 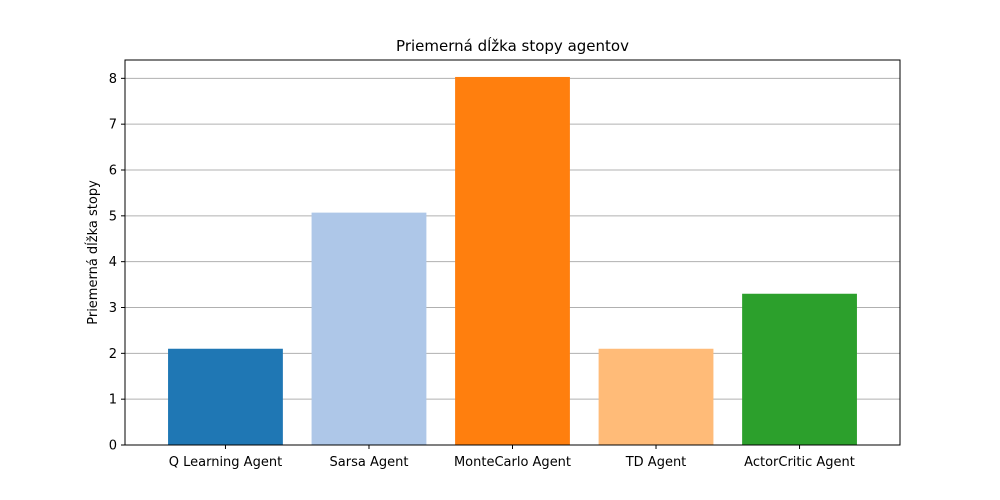 I want to click on y-axis-label: Priemerná dĺžka stopy, so click(x=93, y=252).